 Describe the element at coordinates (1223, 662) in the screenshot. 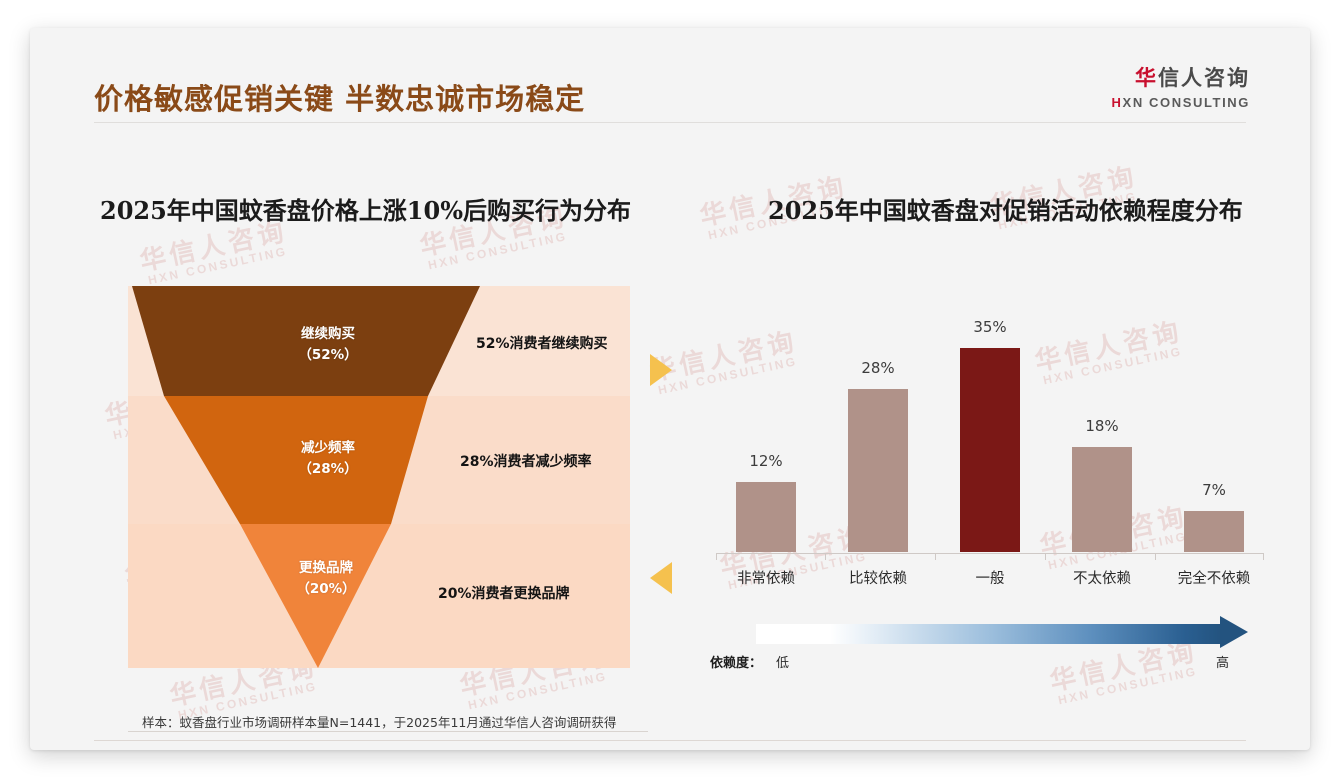

I see `legend-high-label: 高` at that location.